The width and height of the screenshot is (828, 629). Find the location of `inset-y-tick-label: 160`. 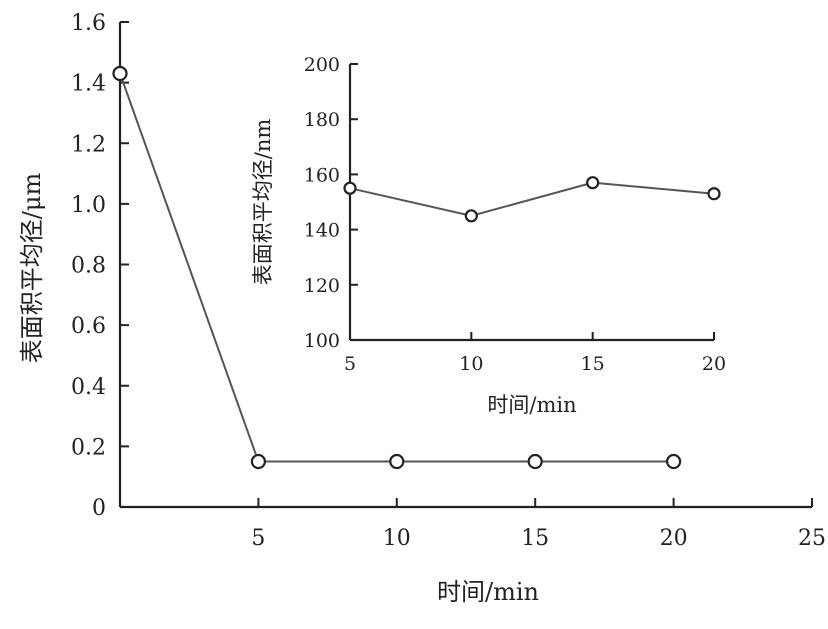

inset-y-tick-label: 160 is located at coordinates (322, 175).